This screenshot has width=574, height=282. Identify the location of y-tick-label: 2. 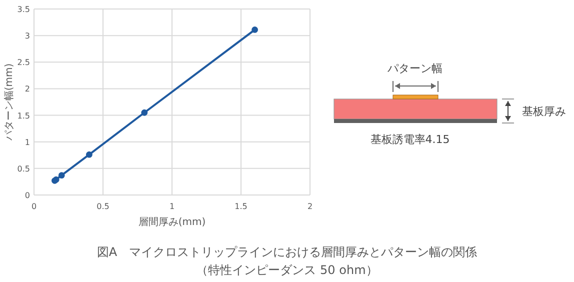
(27, 89).